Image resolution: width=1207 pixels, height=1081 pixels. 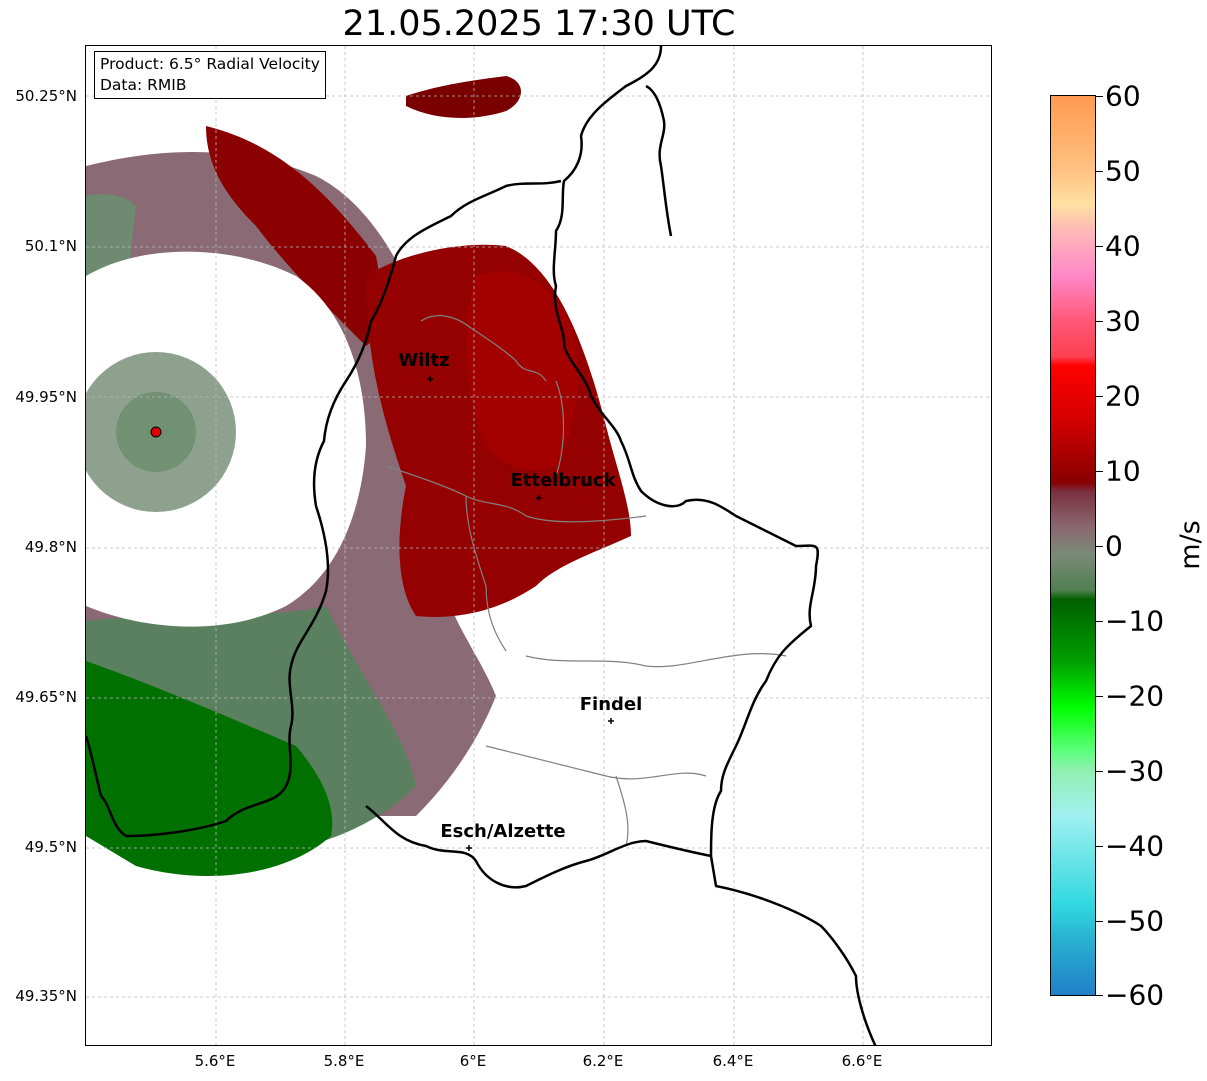 What do you see at coordinates (563, 480) in the screenshot?
I see `city-label-ettelbruck: Ettelbruck` at bounding box center [563, 480].